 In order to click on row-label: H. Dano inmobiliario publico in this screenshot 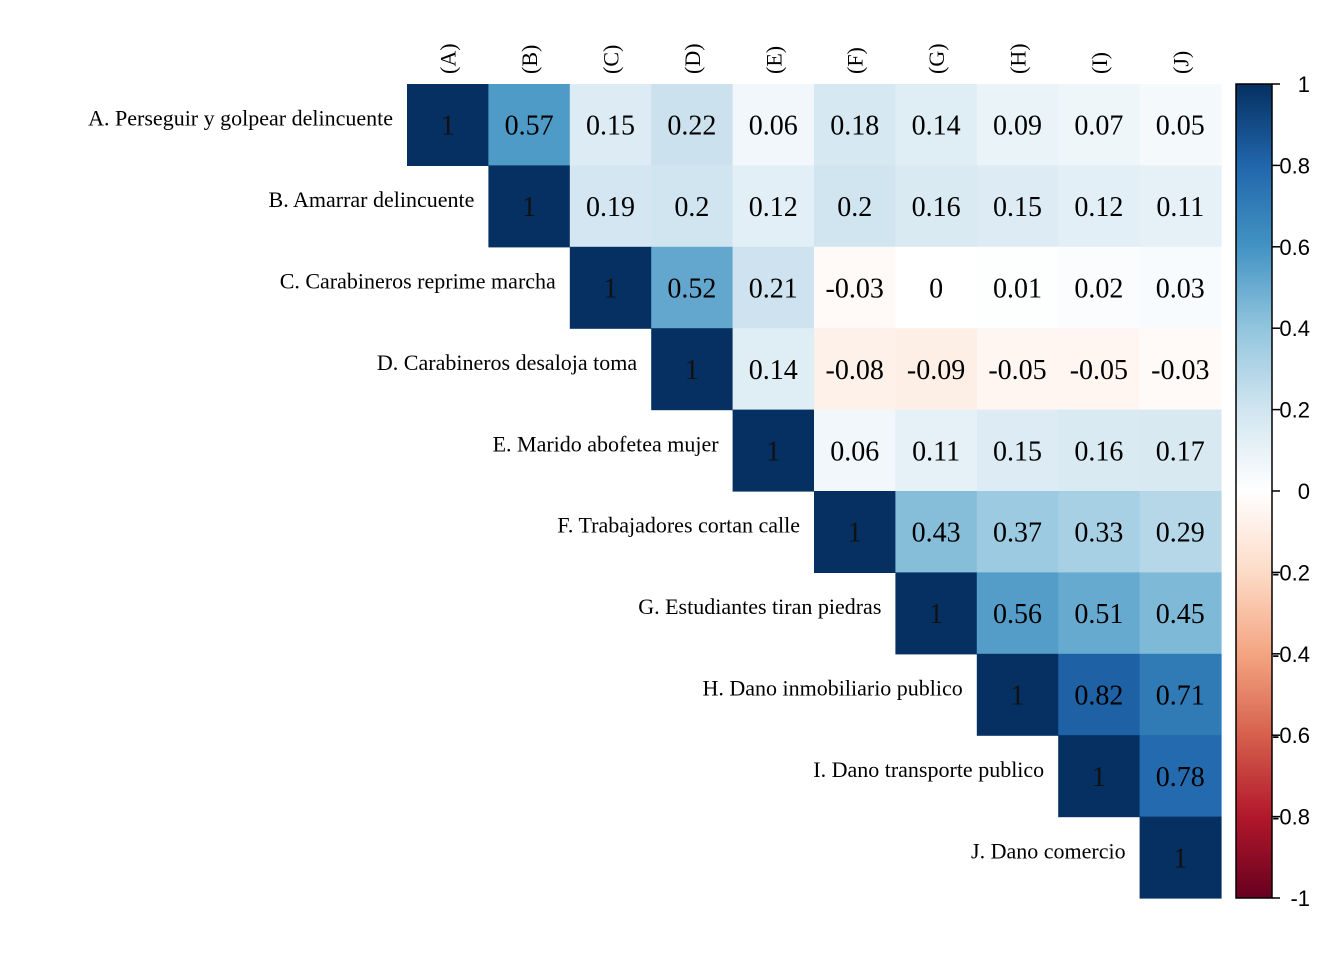, I will do `click(833, 688)`.